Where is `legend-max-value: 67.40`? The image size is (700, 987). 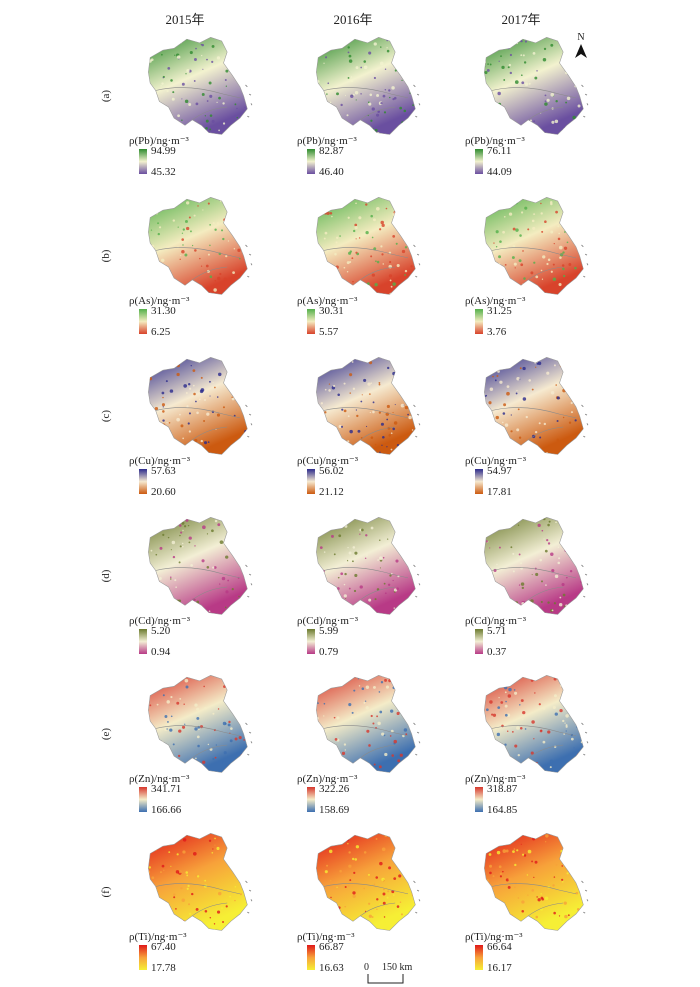 legend-max-value: 67.40 is located at coordinates (163, 947).